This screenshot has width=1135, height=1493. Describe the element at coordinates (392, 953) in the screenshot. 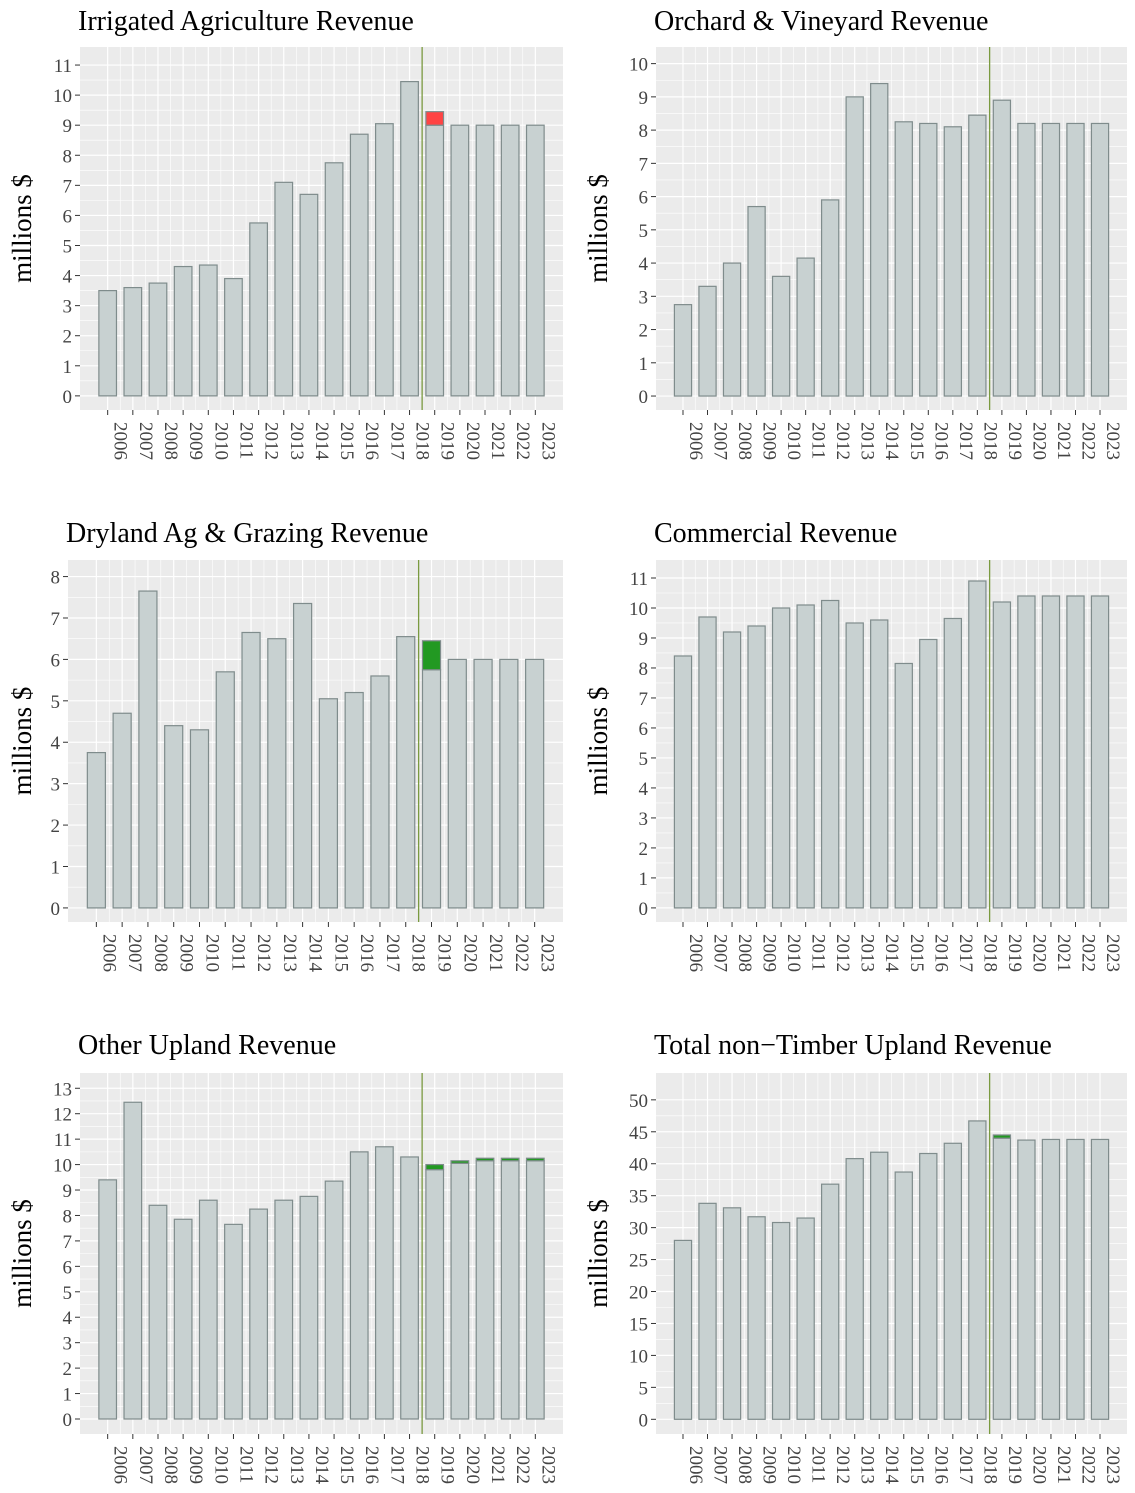

I see `x-tick-label: 2017` at that location.